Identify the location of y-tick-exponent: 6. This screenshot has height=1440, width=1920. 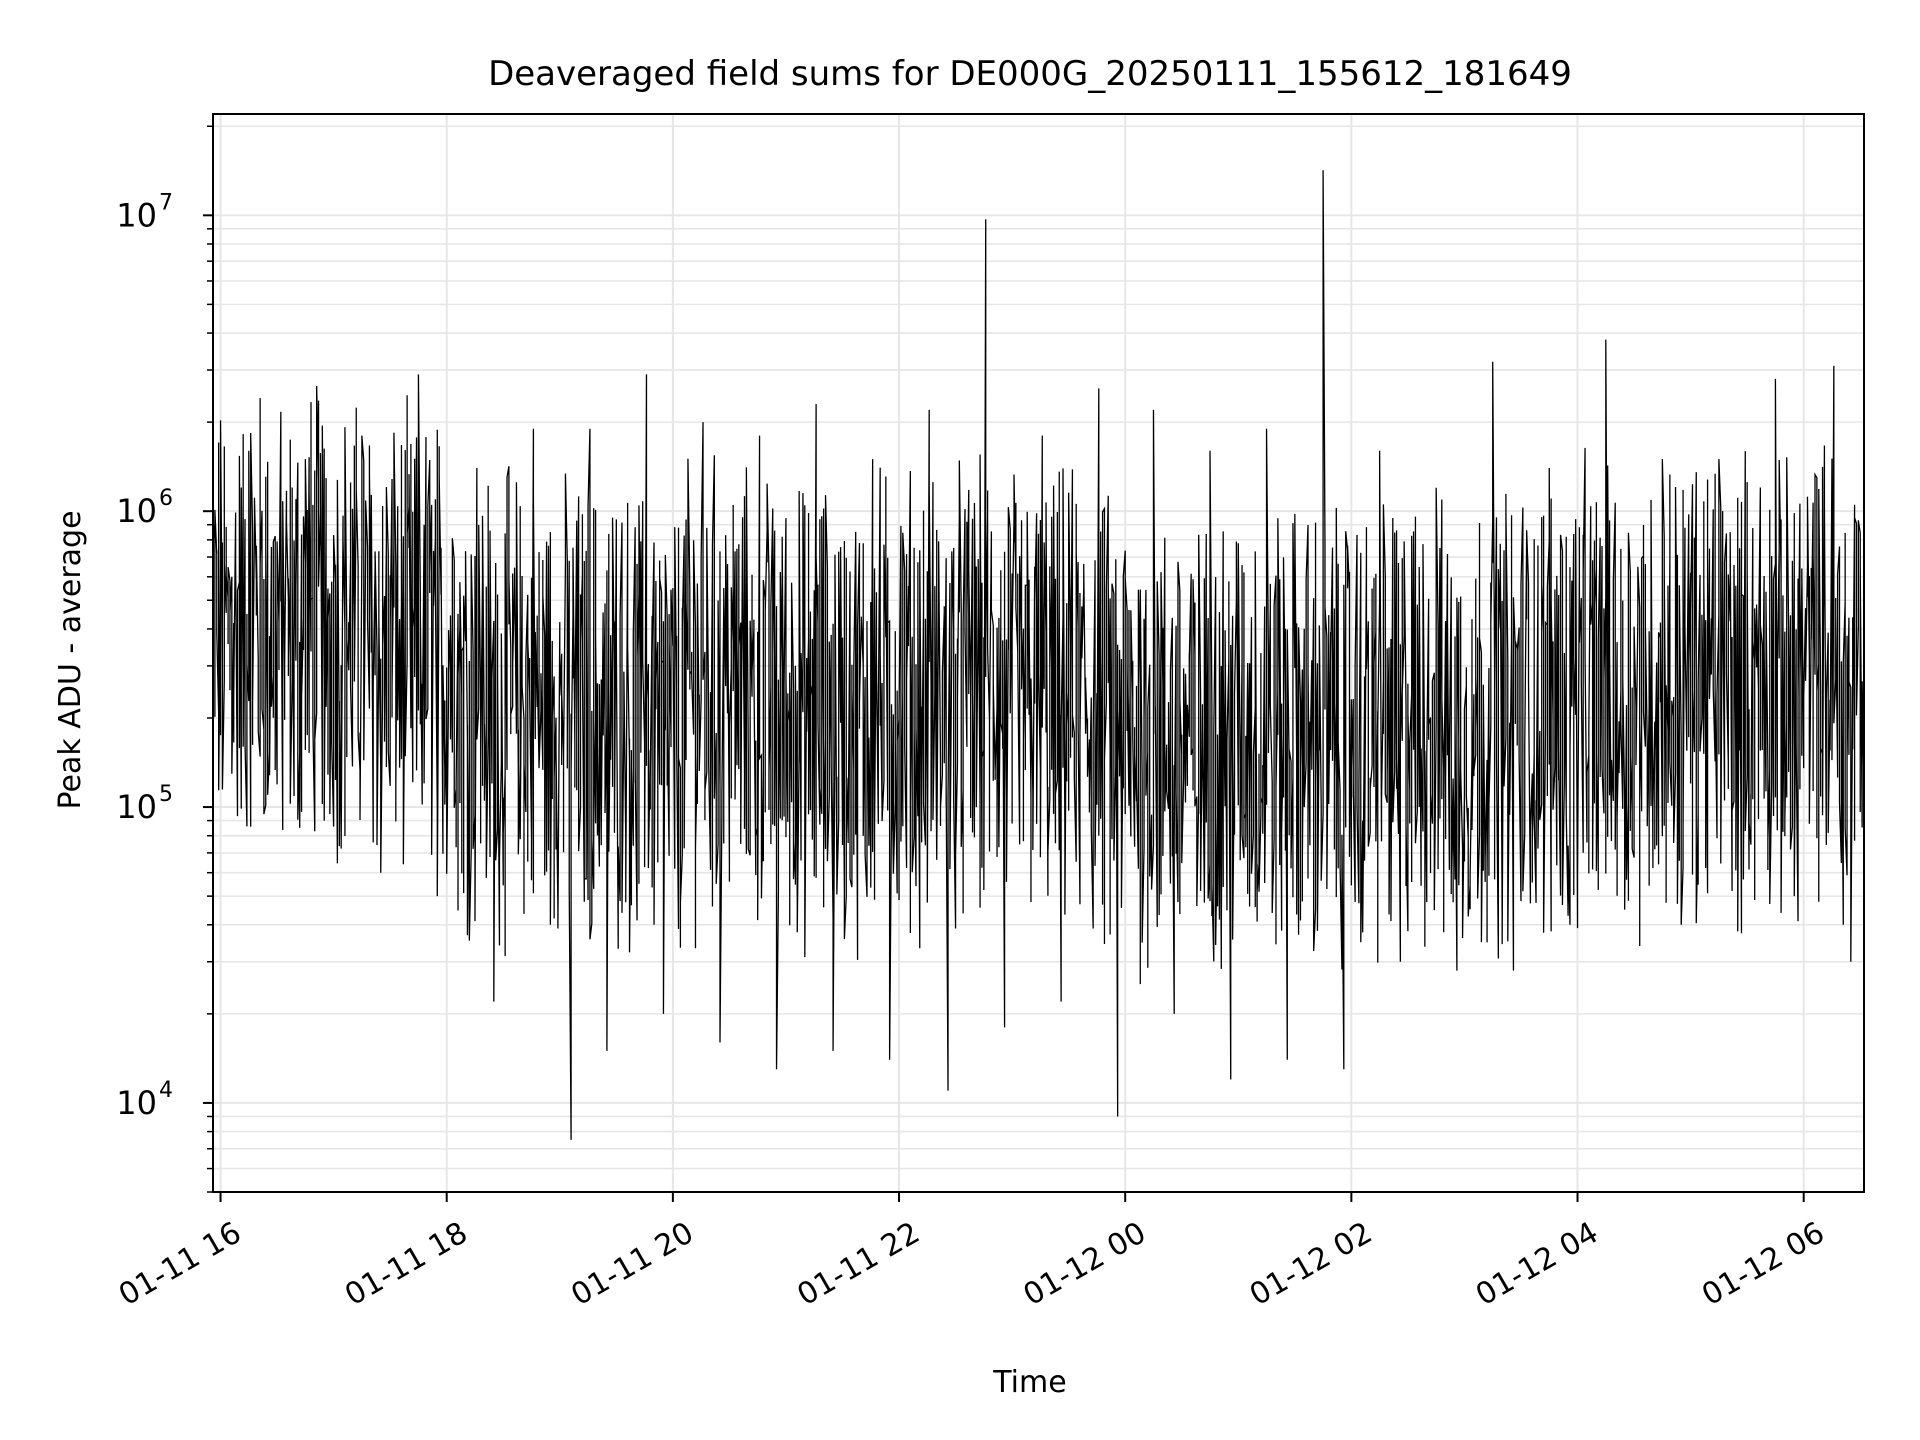
(166, 498).